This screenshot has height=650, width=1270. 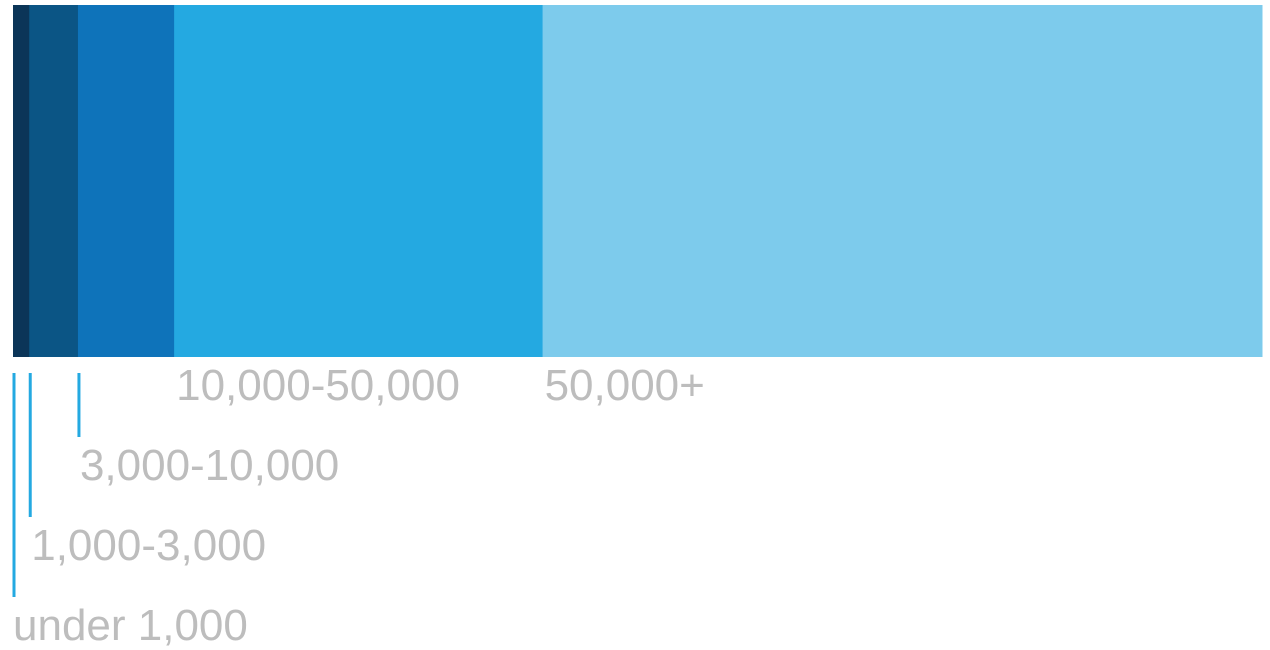 I want to click on category-label: 50,000+, so click(x=625, y=385).